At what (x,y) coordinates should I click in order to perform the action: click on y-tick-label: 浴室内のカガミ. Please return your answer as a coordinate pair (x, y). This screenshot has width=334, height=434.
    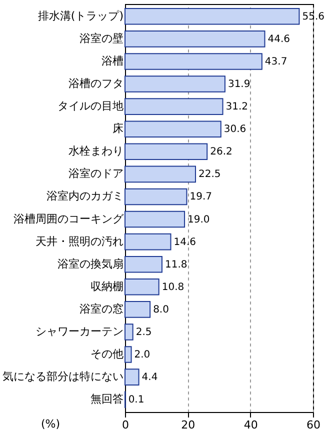
    Looking at the image, I should click on (85, 196).